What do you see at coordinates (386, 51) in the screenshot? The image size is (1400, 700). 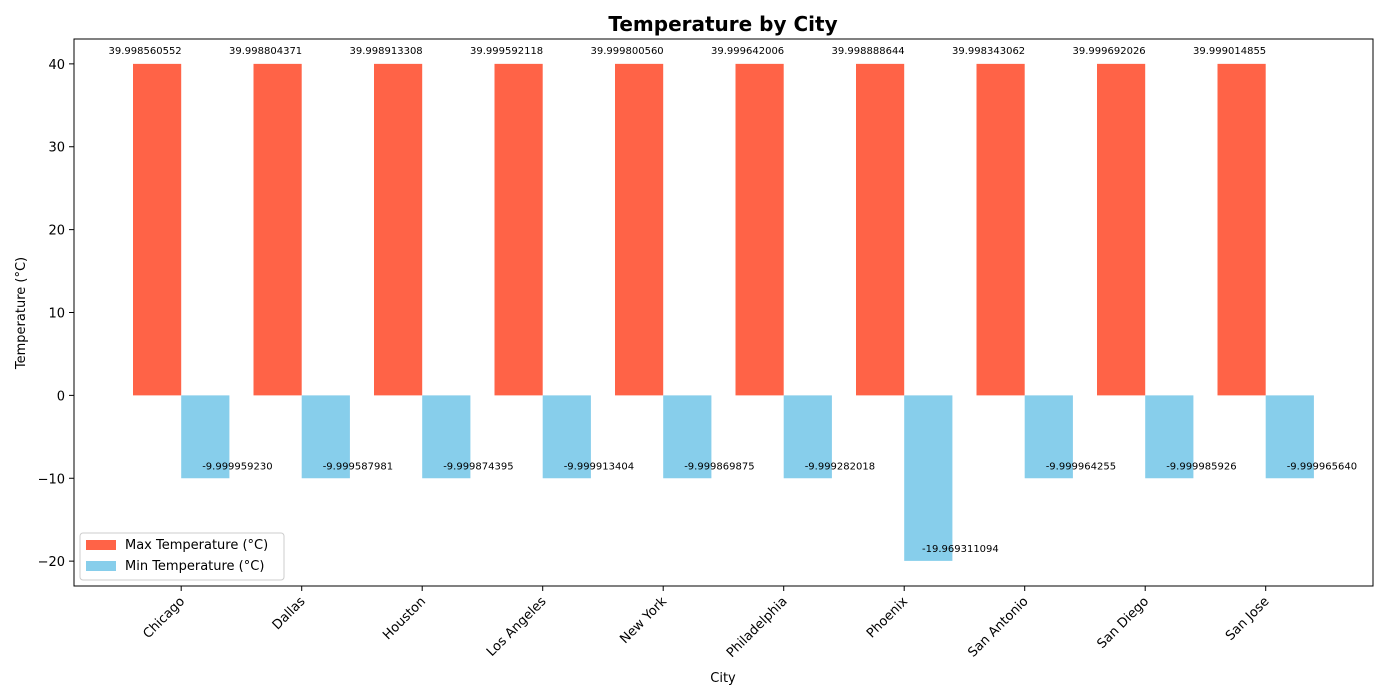 I see `data-label-max-2: 39.998913308` at bounding box center [386, 51].